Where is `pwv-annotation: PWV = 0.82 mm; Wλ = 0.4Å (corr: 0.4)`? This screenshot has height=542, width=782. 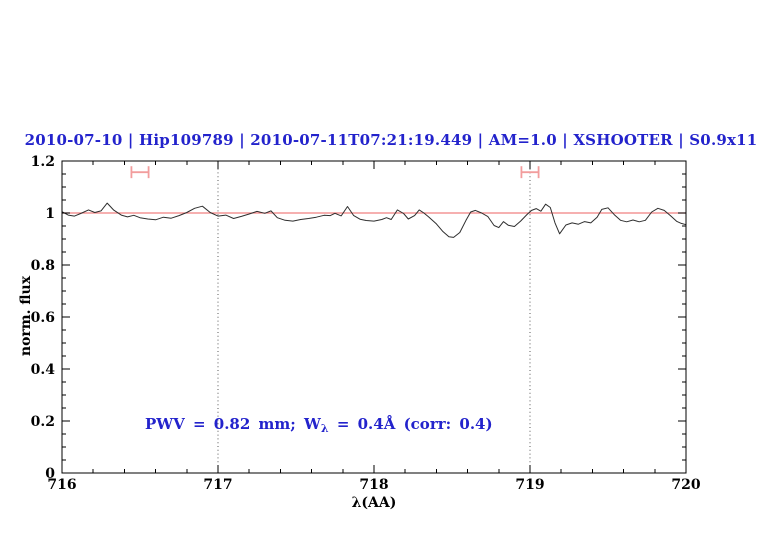
pwv-annotation: PWV = 0.82 mm; Wλ = 0.4Å (corr: 0.4) is located at coordinates (319, 425).